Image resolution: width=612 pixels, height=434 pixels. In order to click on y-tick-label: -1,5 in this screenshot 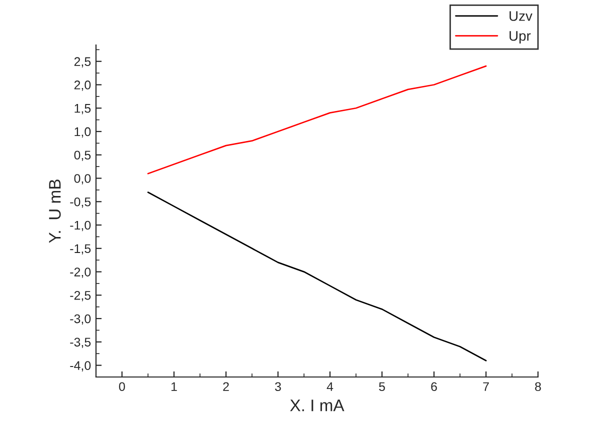, I will do `click(80, 249)`.